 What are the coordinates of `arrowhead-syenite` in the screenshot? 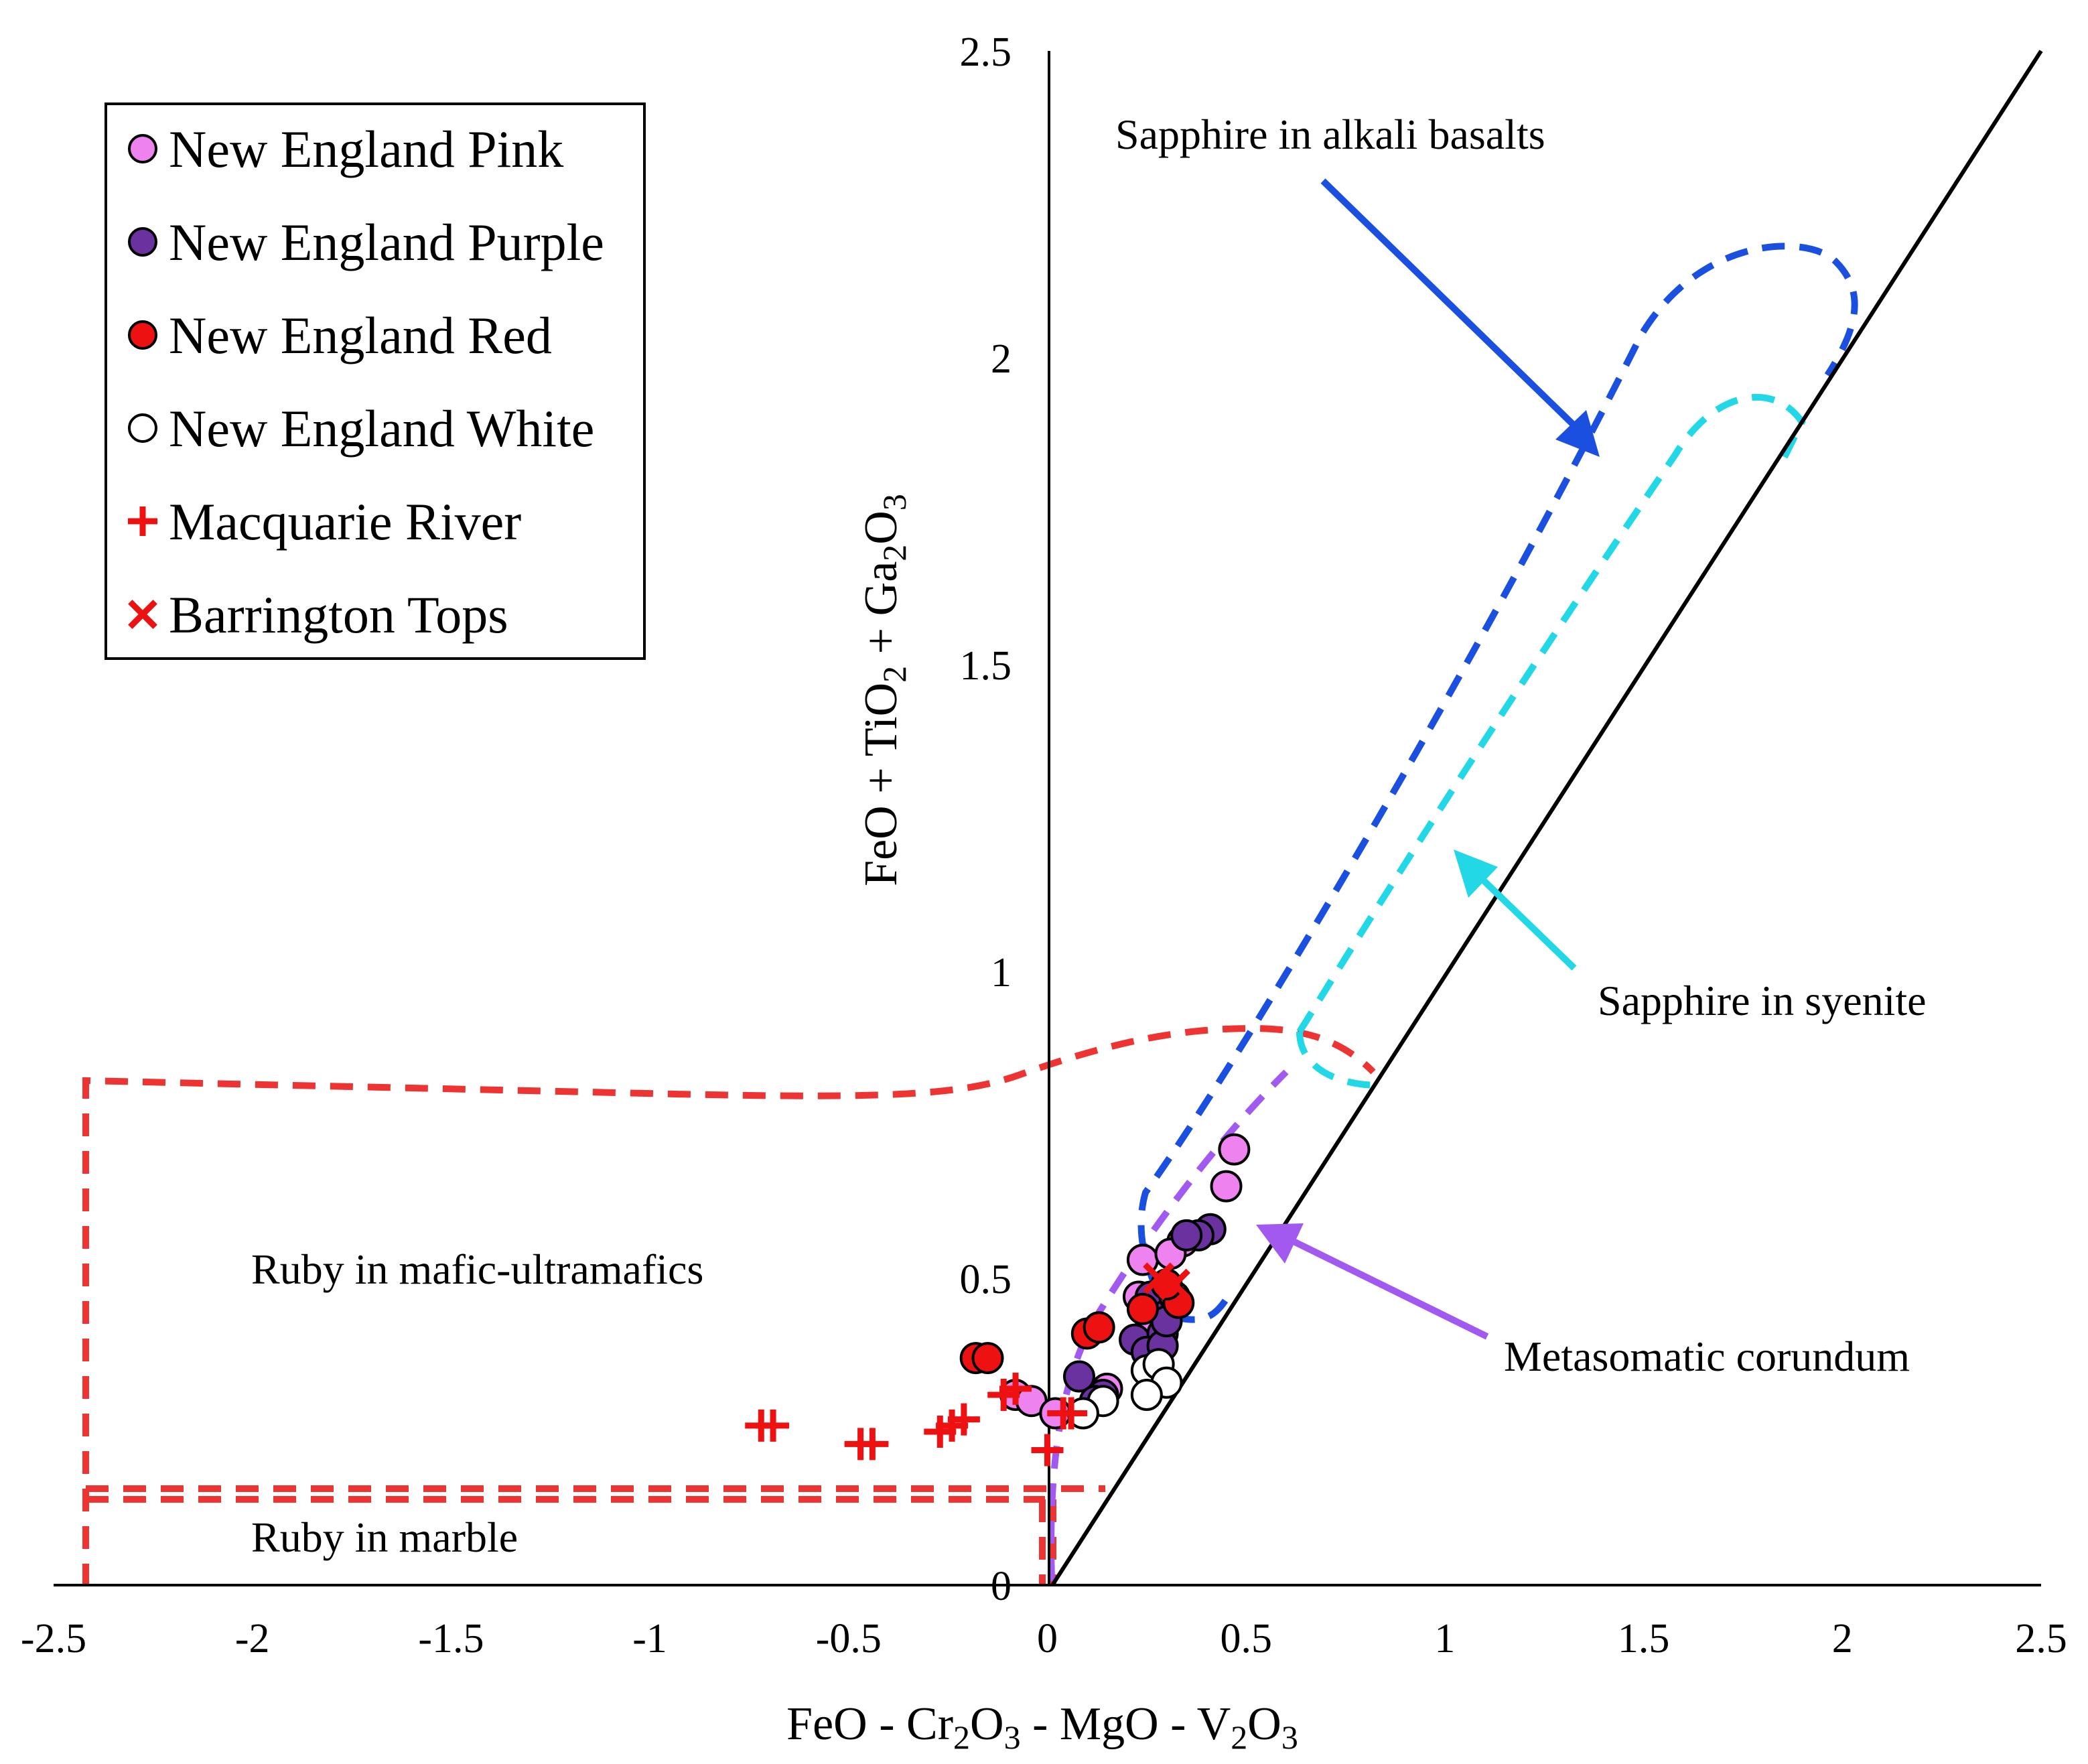 It's located at (1476, 874).